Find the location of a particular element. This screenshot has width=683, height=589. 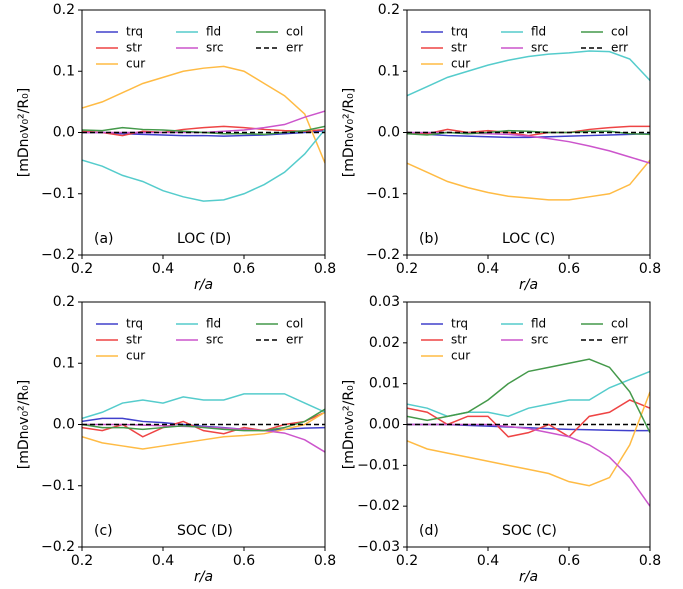

annotation: SOC (C) is located at coordinates (529, 531).